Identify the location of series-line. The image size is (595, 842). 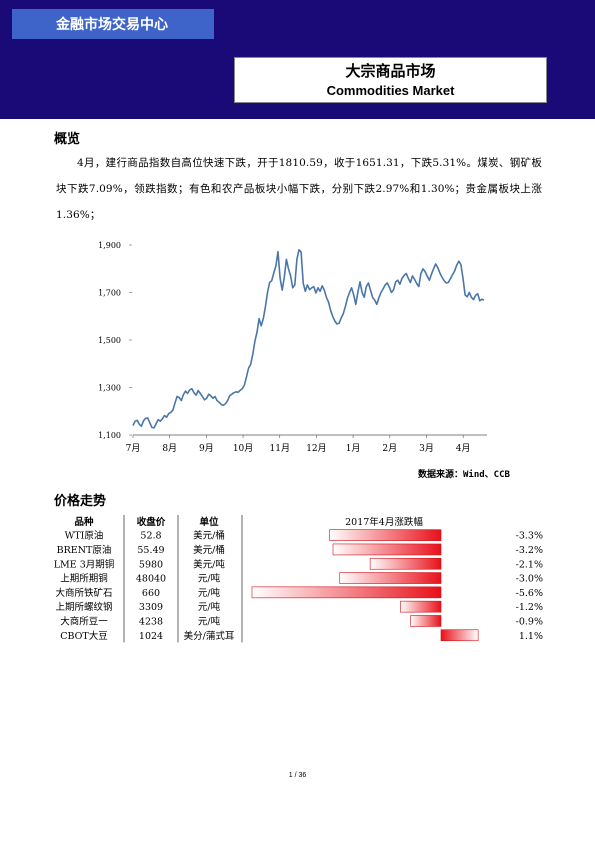
(308, 339).